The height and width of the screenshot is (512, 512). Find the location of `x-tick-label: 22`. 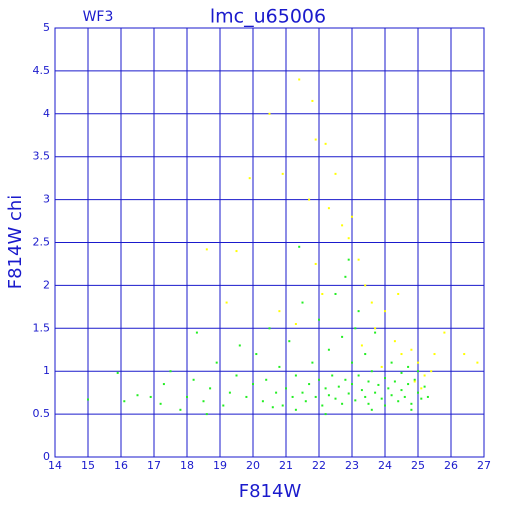

x-tick-label: 22 is located at coordinates (319, 465).